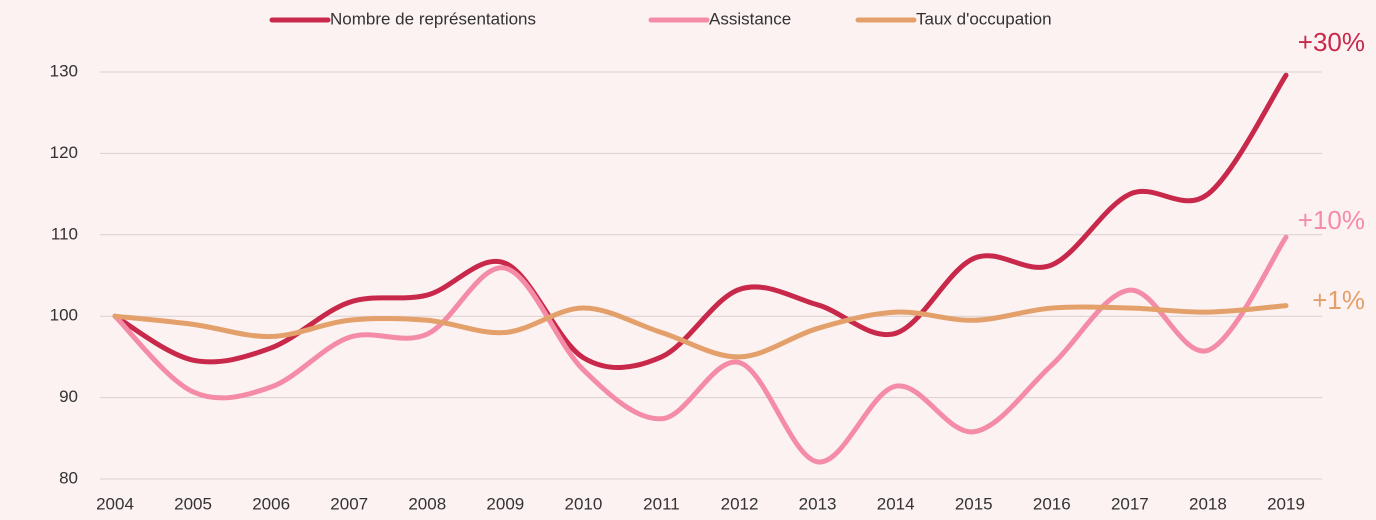 The width and height of the screenshot is (1376, 520). I want to click on y-tick-label: 90, so click(68, 396).